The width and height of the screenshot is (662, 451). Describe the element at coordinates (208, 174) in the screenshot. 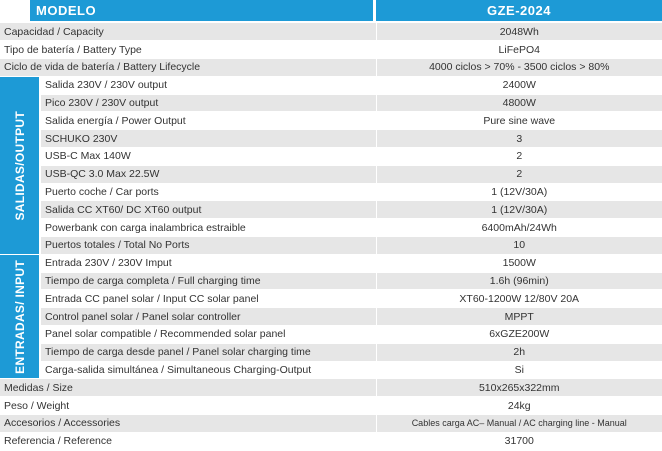

I see `spec-label: USB-QC 3.0 Max 22.5W` at that location.